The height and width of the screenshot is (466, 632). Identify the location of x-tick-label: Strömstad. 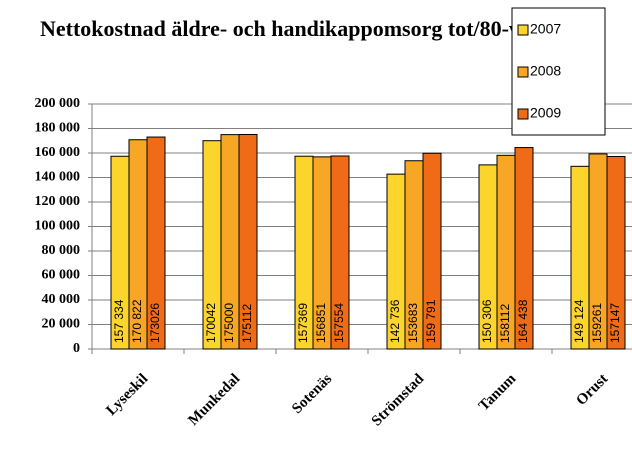
(398, 399).